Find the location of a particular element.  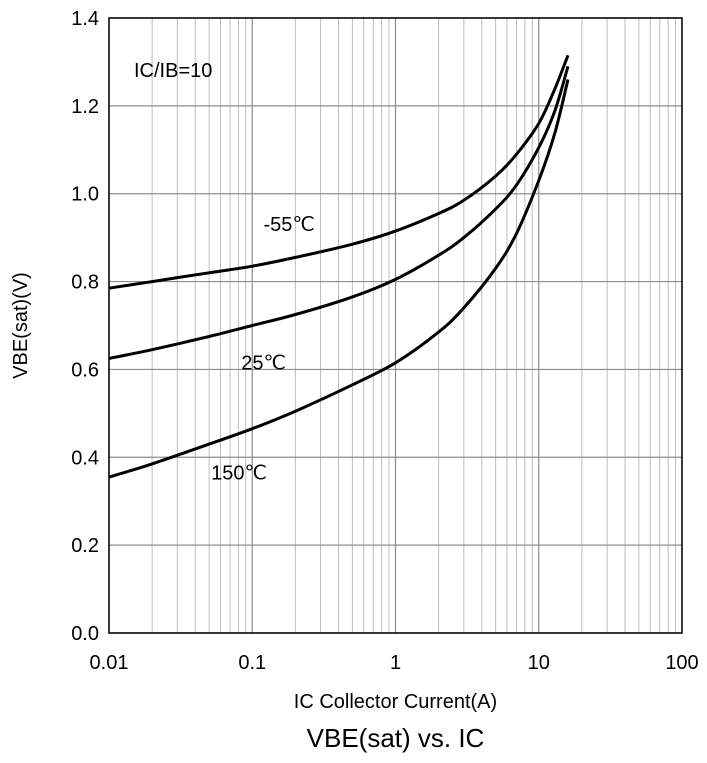

series-label-150c: 150℃ is located at coordinates (239, 473).